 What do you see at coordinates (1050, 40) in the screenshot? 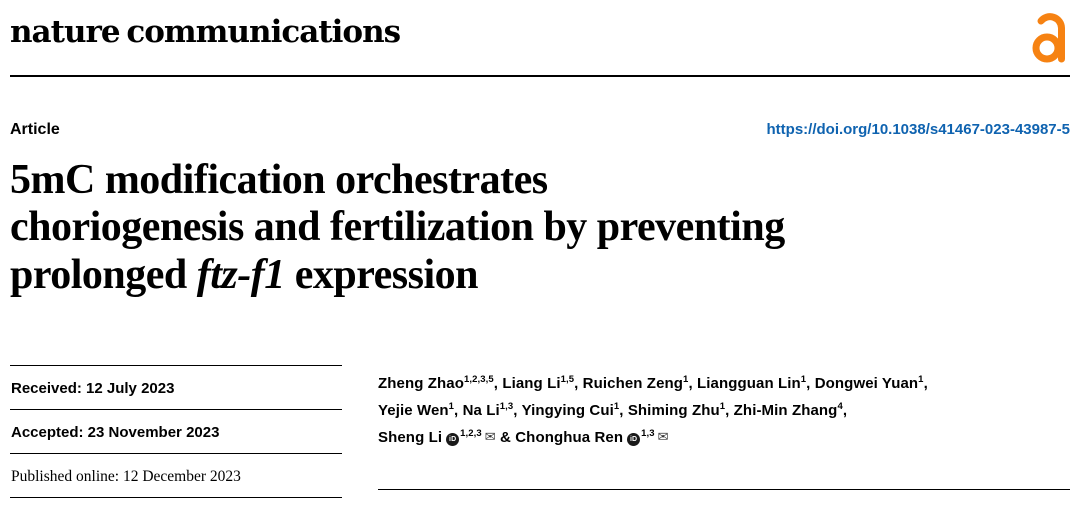
I see `open-access-icon` at bounding box center [1050, 40].